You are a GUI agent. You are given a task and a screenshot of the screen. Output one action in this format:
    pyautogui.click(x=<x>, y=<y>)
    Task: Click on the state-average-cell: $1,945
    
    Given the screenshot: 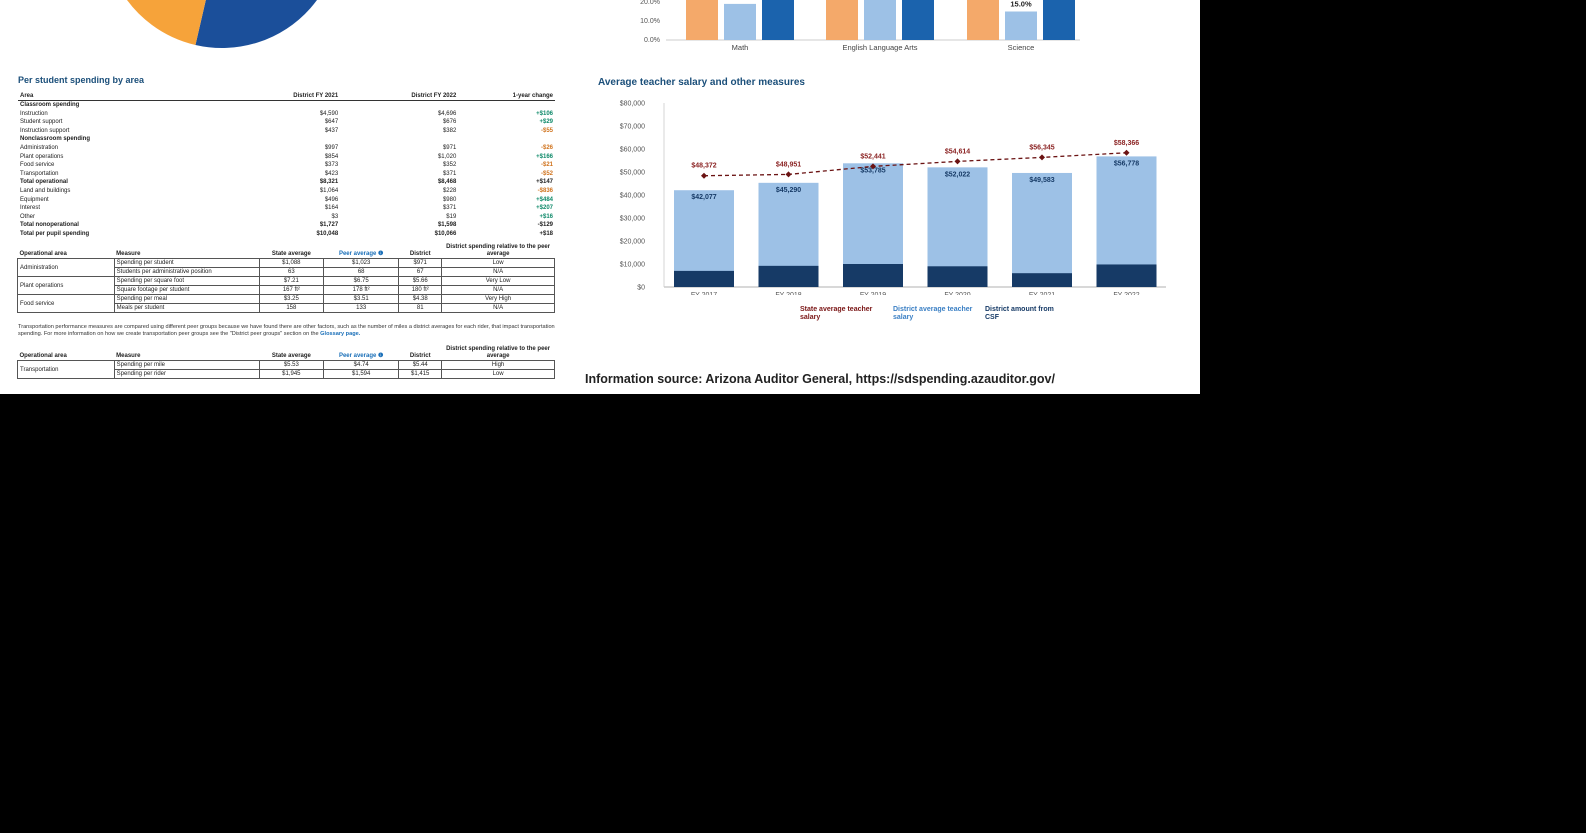 What is the action you would take?
    pyautogui.click(x=291, y=374)
    